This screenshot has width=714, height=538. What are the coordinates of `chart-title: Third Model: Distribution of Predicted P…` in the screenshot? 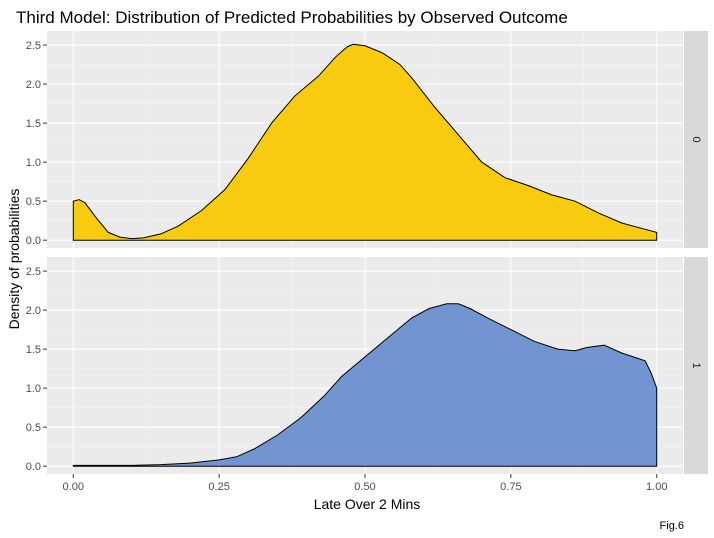 It's located at (292, 17).